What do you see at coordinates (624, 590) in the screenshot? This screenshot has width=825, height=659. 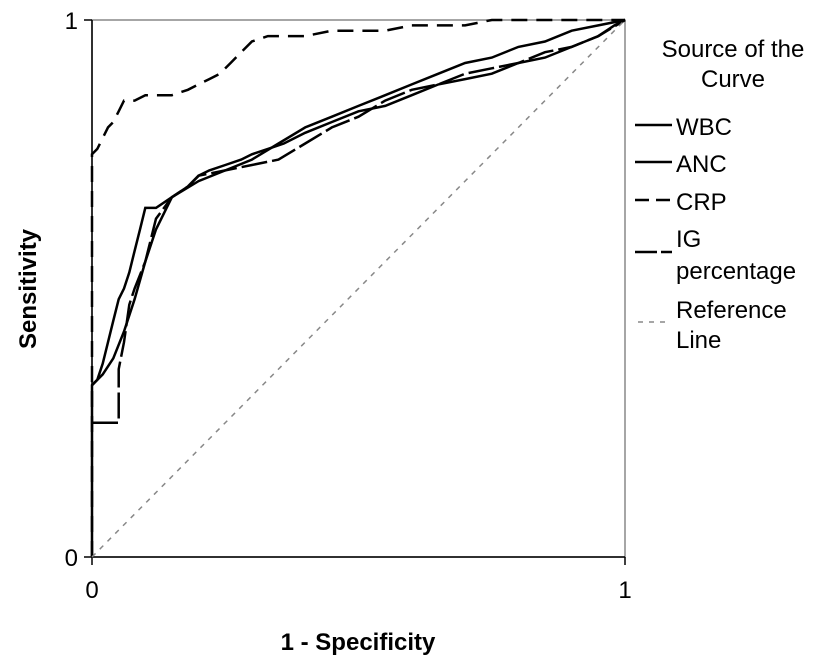 I see `x-tick-label-right: 1` at bounding box center [624, 590].